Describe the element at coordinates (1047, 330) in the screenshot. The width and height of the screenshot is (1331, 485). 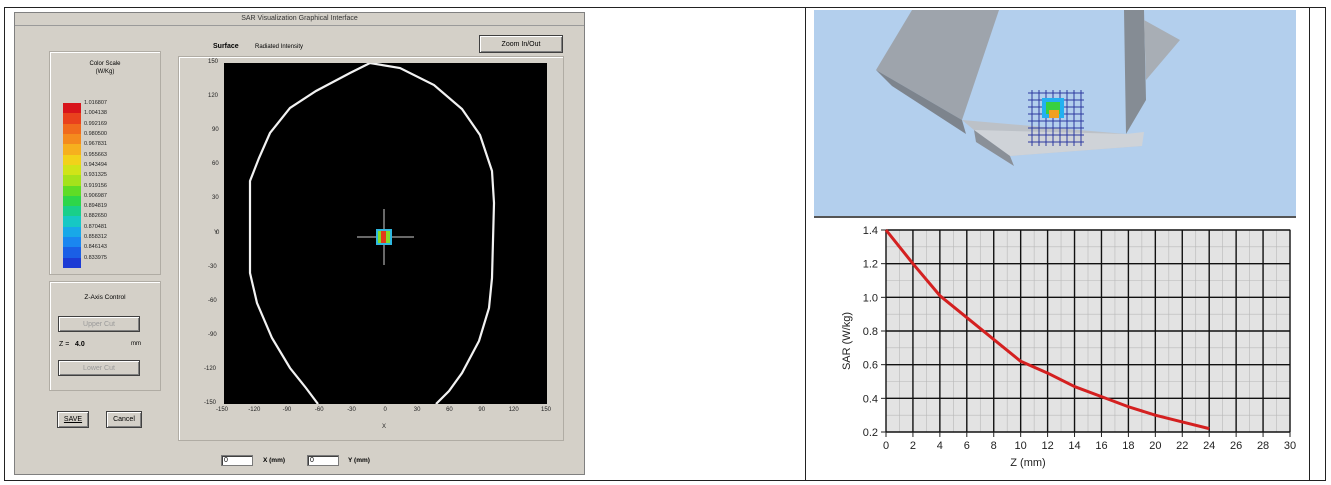
I see `sar-depth-series-line` at that location.